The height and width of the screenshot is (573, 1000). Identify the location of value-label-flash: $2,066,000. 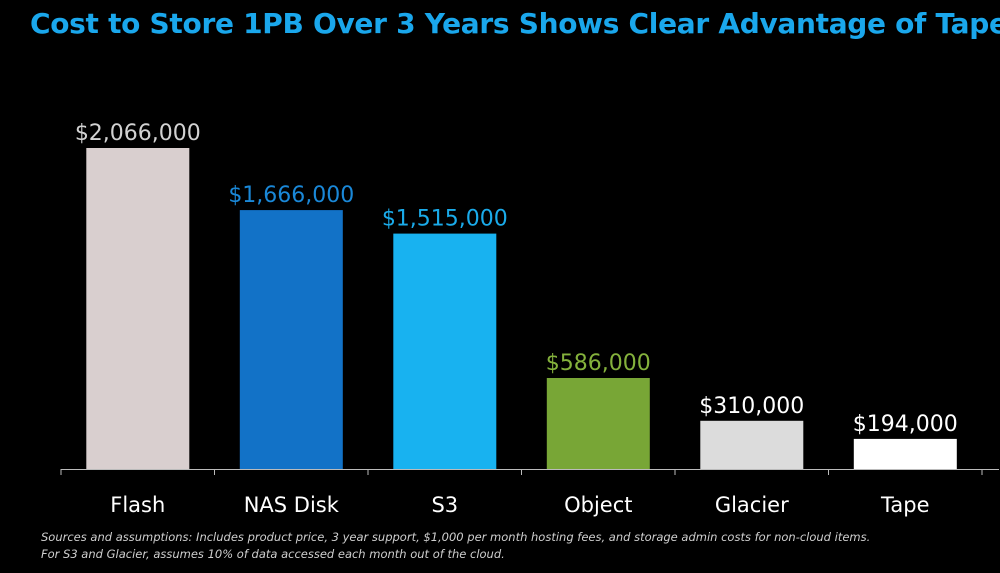
(138, 133).